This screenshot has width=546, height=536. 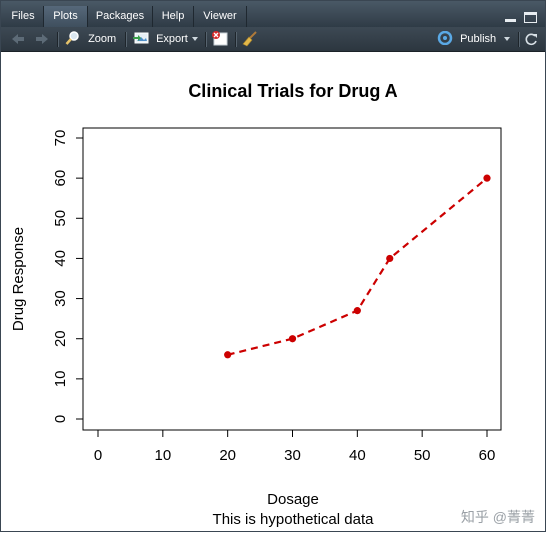 What do you see at coordinates (273, 39) in the screenshot?
I see `plots-toolbar: Zoom Export Publish` at bounding box center [273, 39].